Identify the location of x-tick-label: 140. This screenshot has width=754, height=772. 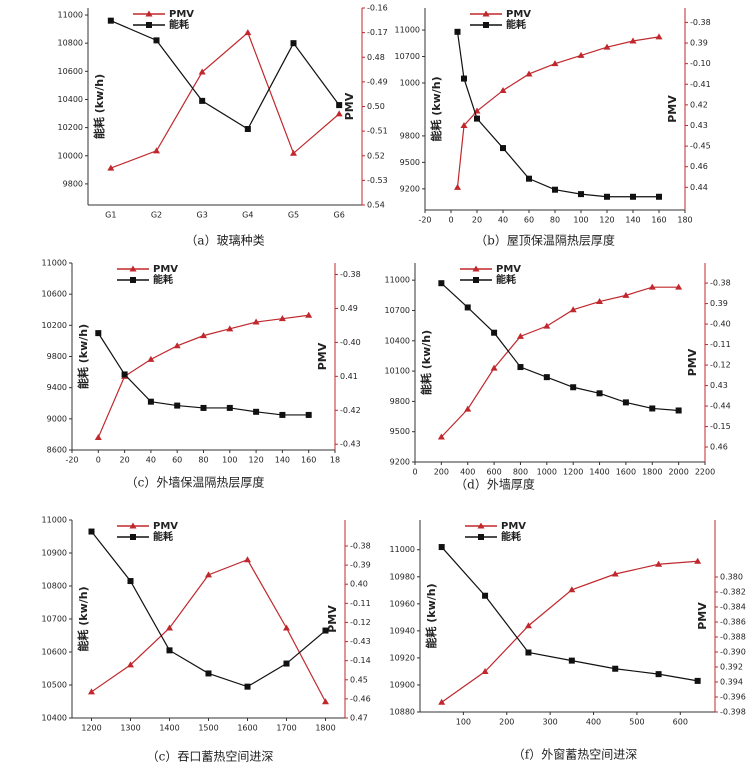
(632, 220).